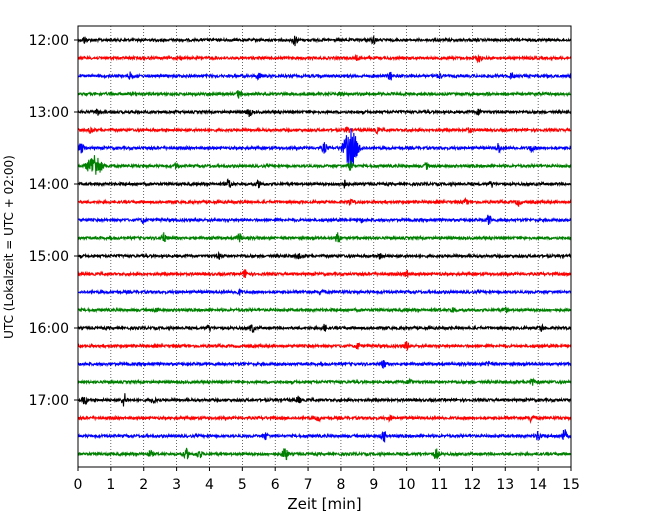 This screenshot has width=650, height=520. Describe the element at coordinates (49, 329) in the screenshot. I see `y-tick-label-4: 16:00` at that location.